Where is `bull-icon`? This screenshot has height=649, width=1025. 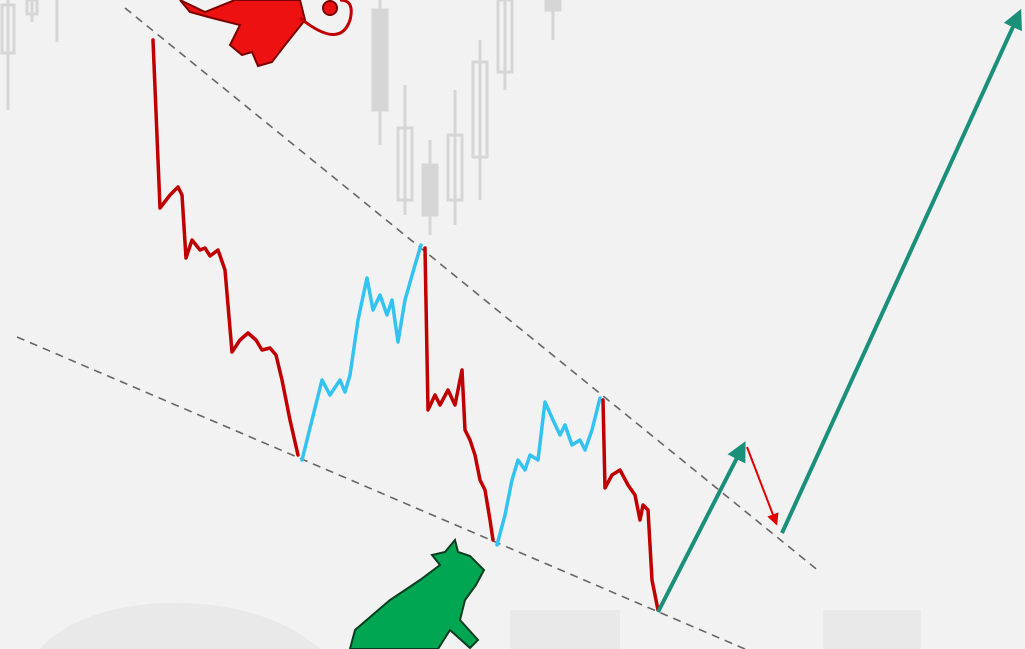
bull-icon is located at coordinates (417, 593).